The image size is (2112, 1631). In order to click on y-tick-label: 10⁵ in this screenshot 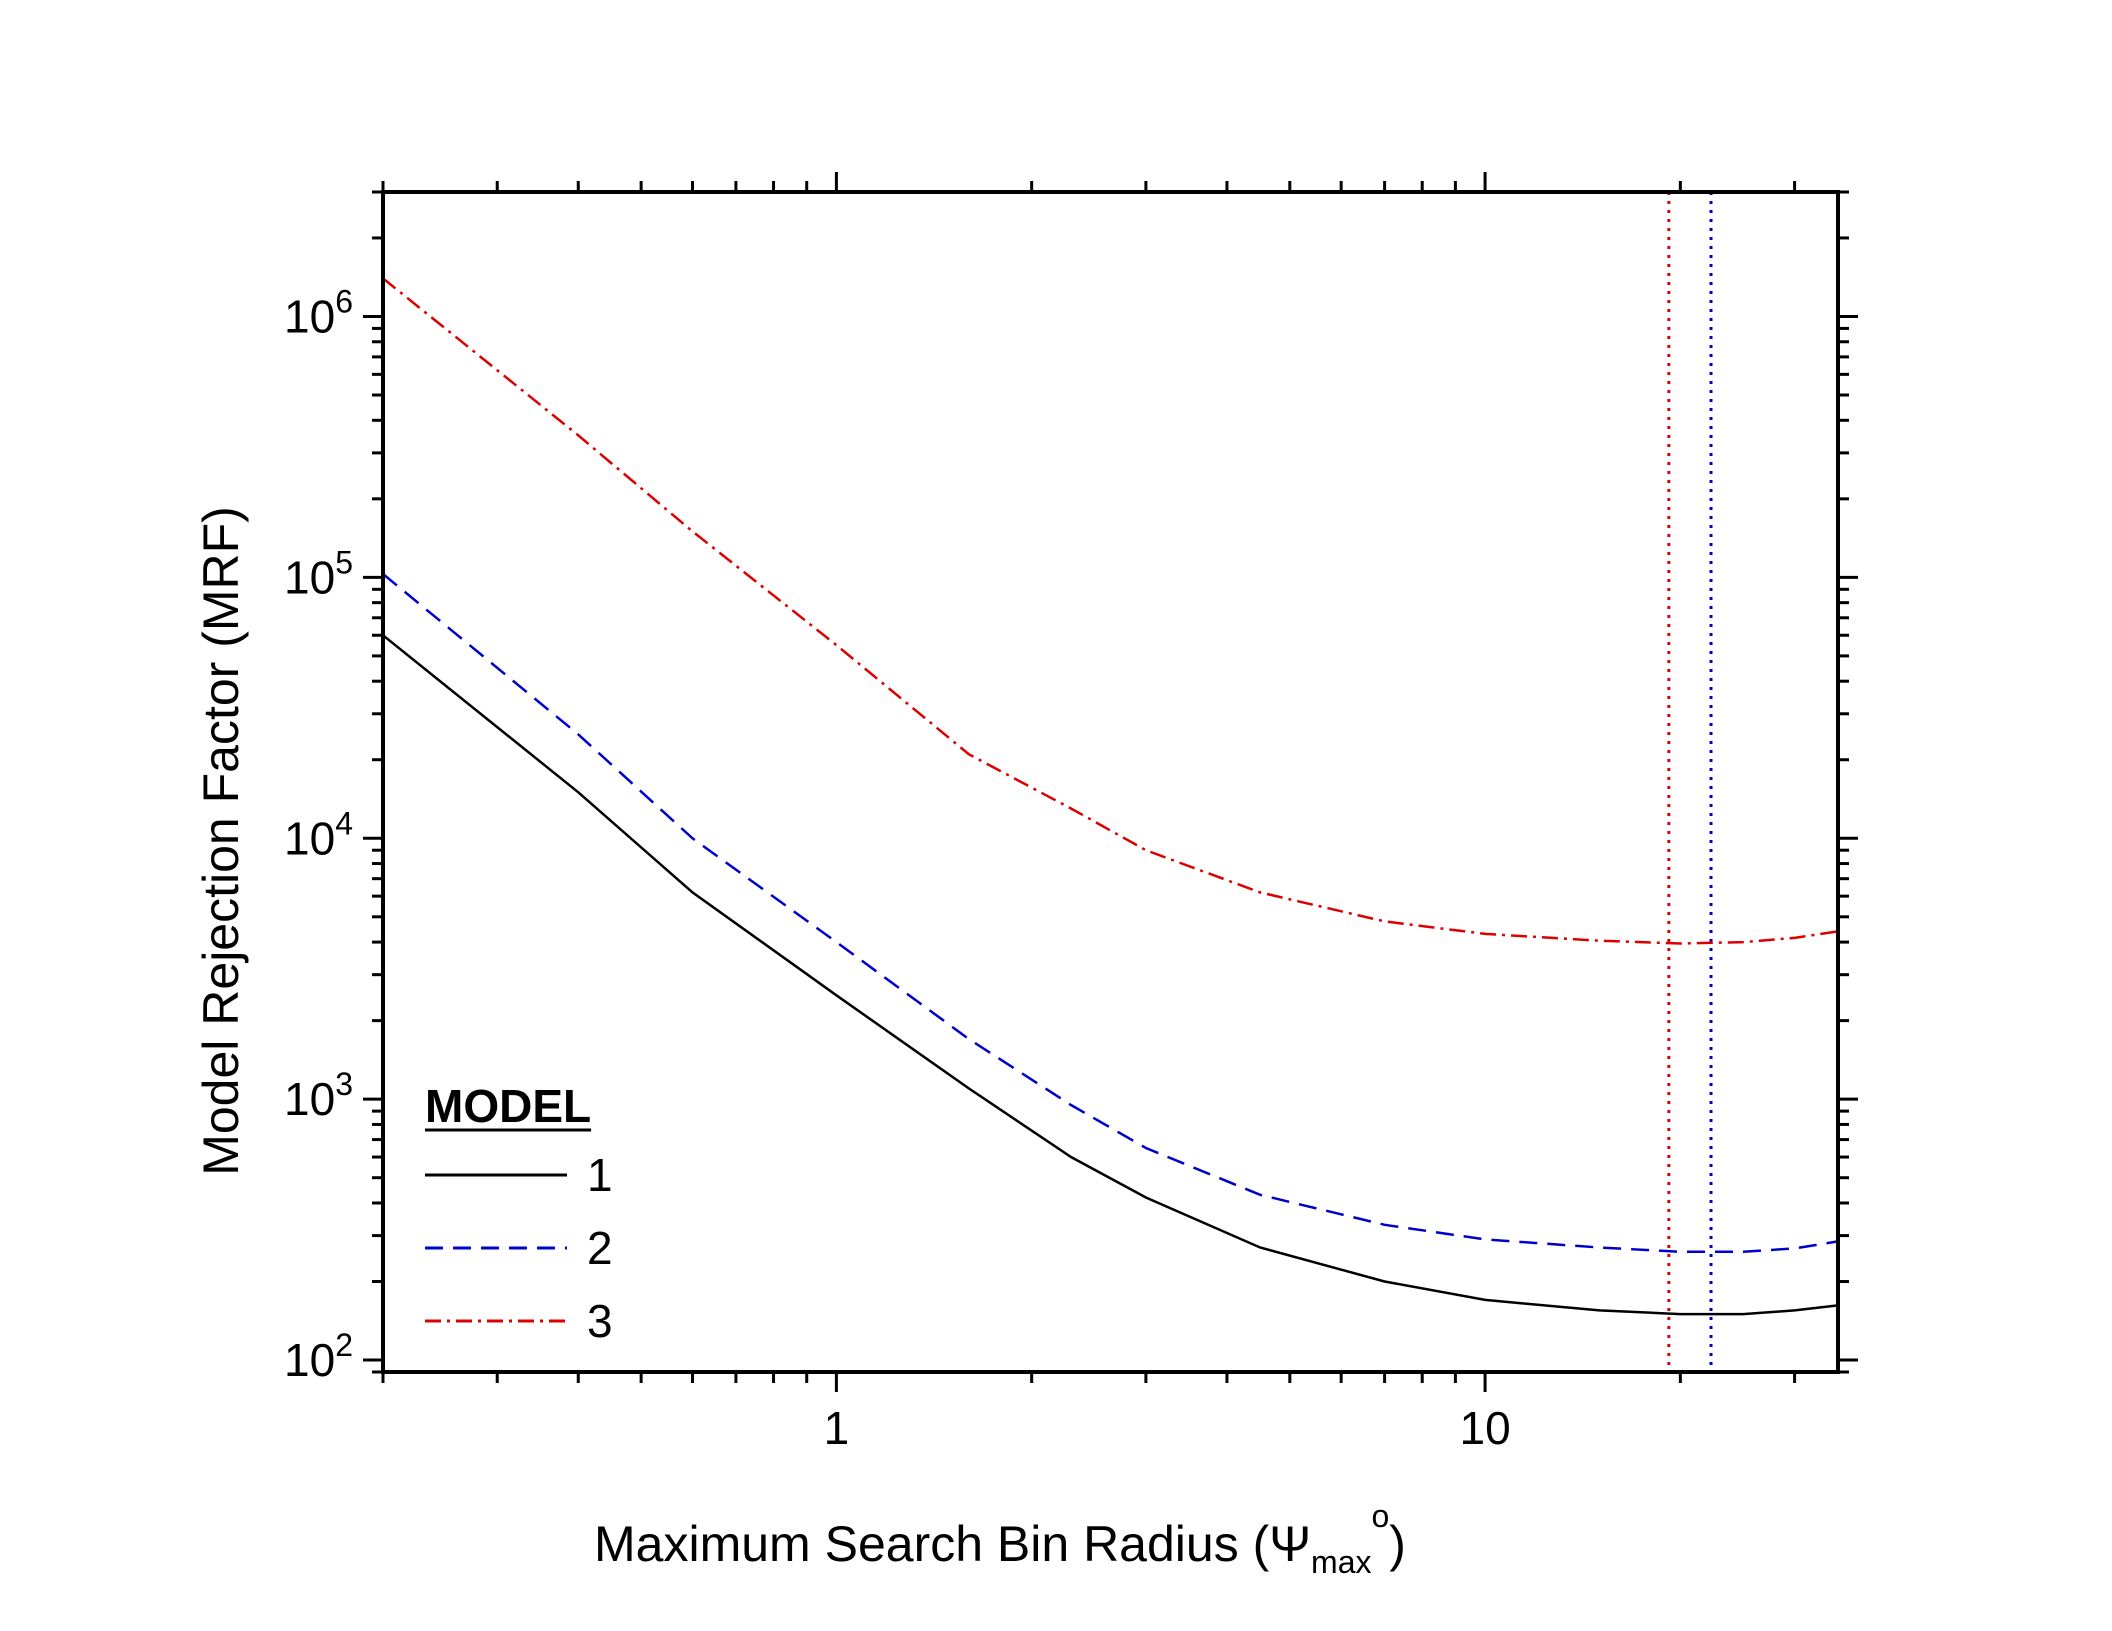, I will do `click(318, 573)`.